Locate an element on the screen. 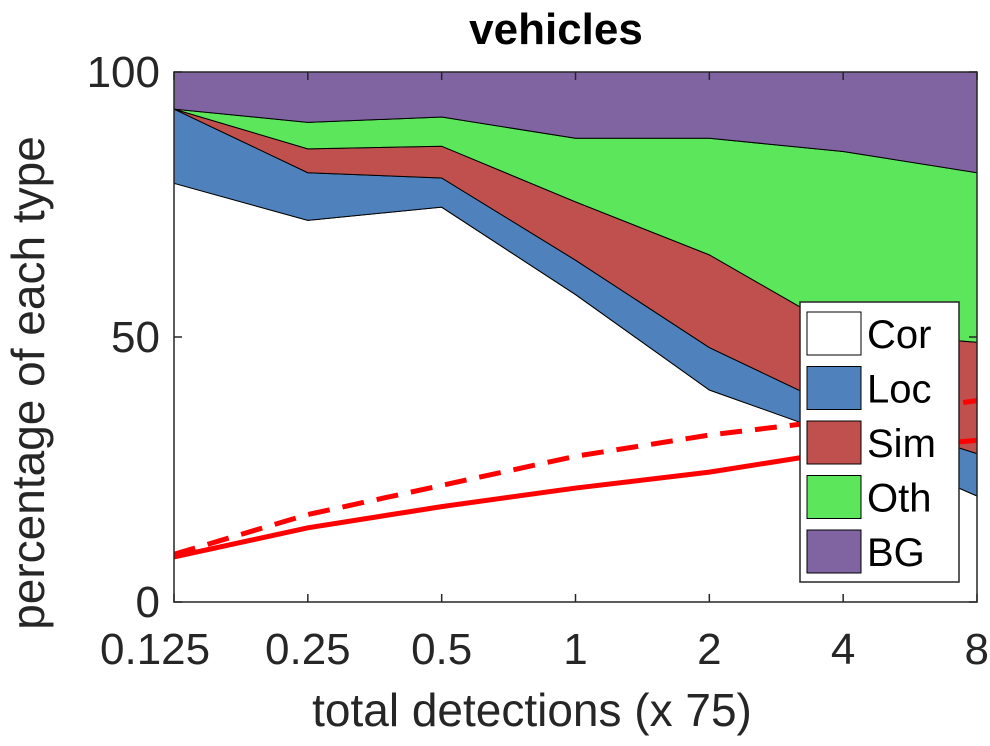  legend-label-bg: BG is located at coordinates (896, 553).